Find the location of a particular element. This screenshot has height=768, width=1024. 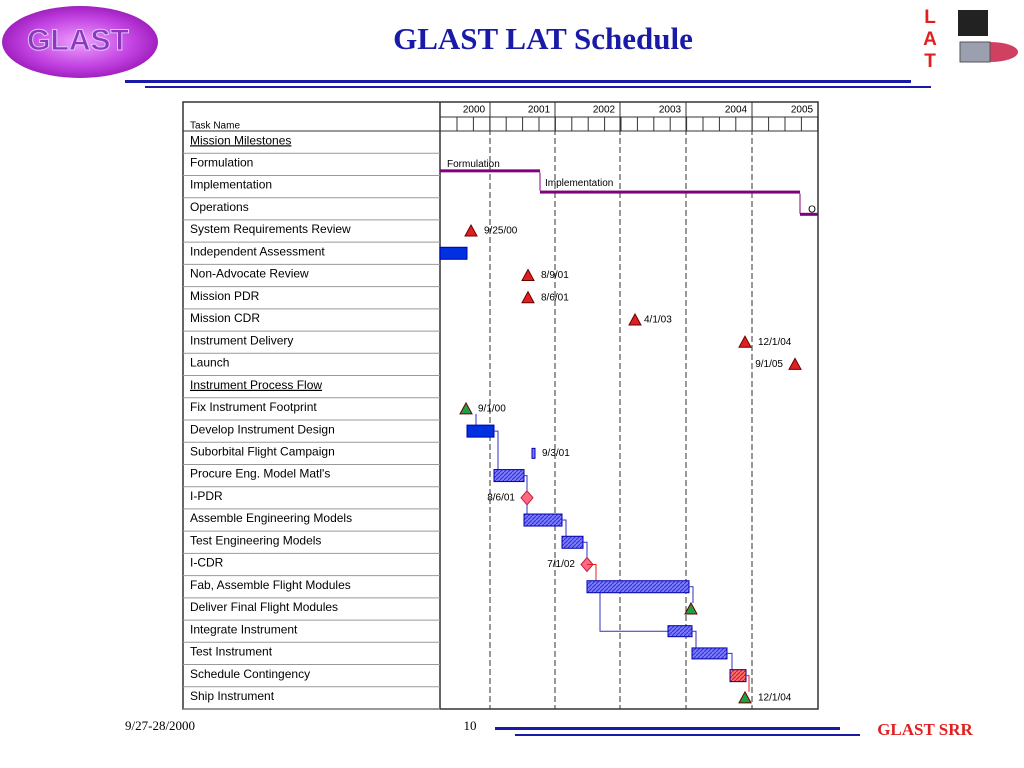

page-number: 10 is located at coordinates (470, 725).